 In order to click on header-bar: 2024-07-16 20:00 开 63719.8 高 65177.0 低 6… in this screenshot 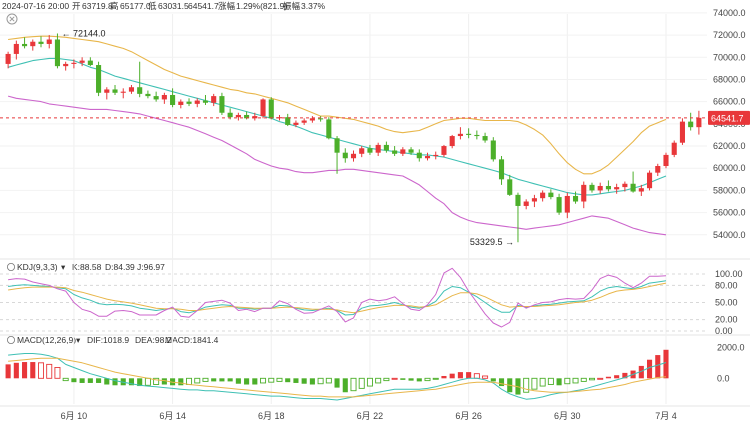, I will do `click(164, 6)`.